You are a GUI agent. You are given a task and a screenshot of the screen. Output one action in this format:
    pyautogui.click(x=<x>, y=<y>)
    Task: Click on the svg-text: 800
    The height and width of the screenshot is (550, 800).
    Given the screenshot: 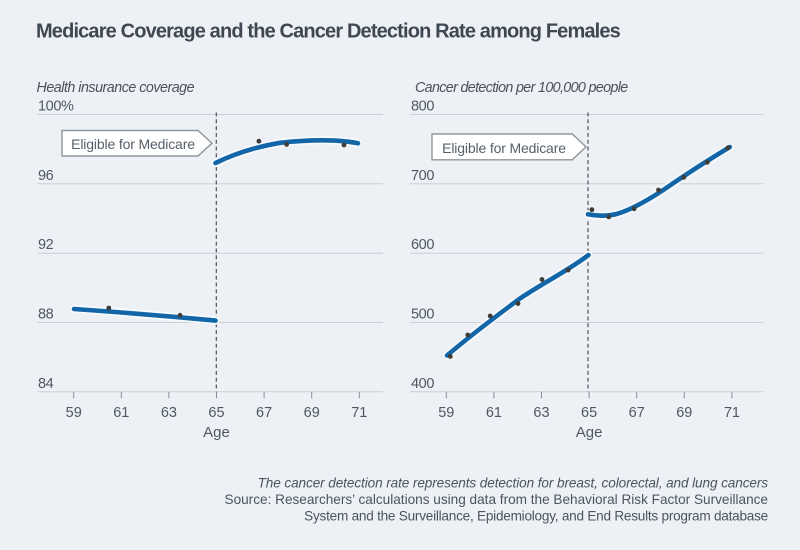 What is the action you would take?
    pyautogui.click(x=422, y=107)
    